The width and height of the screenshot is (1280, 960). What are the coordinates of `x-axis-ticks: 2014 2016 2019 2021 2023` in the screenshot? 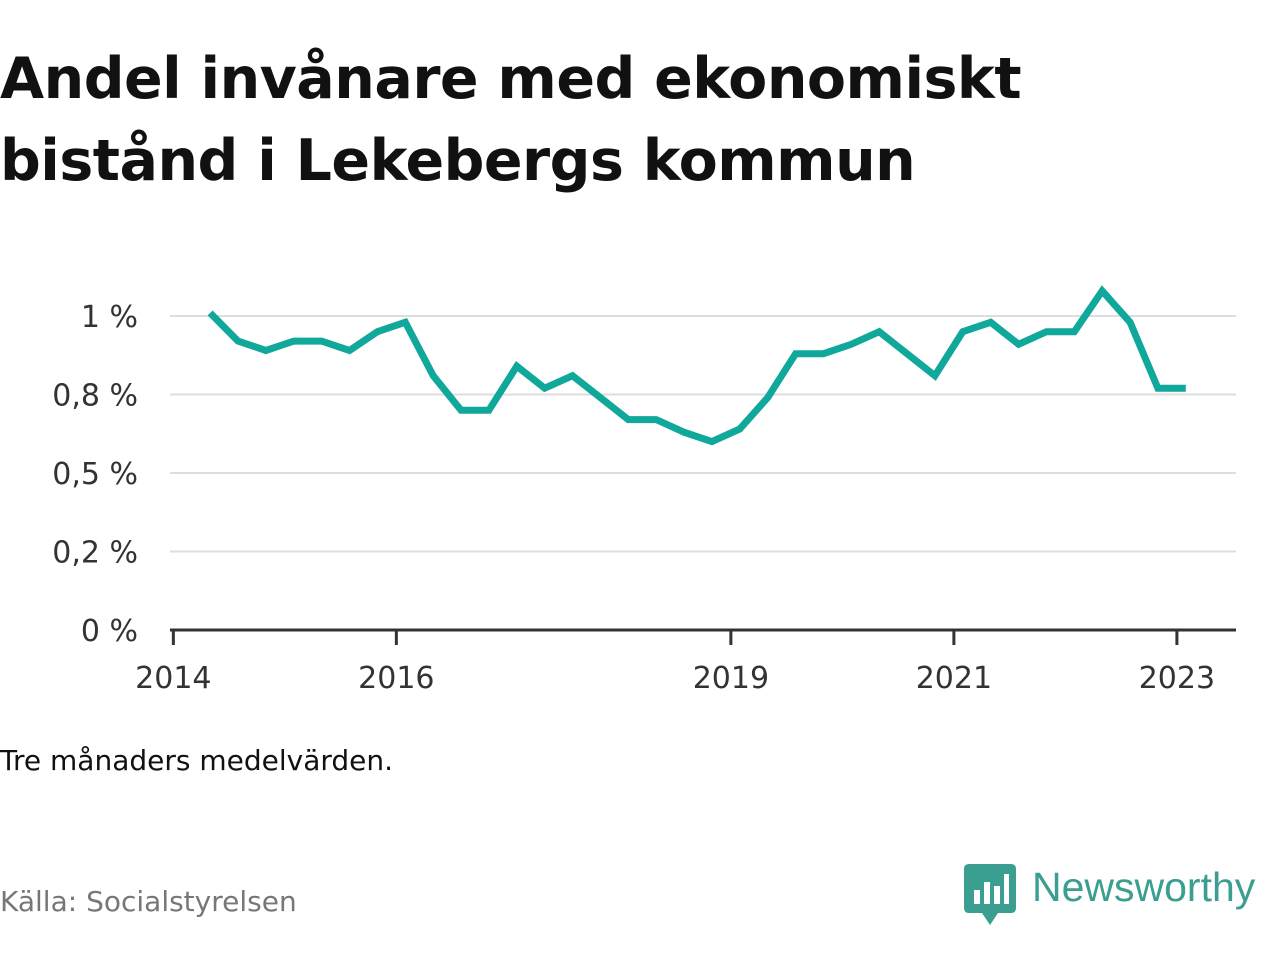 It's located at (675, 663).